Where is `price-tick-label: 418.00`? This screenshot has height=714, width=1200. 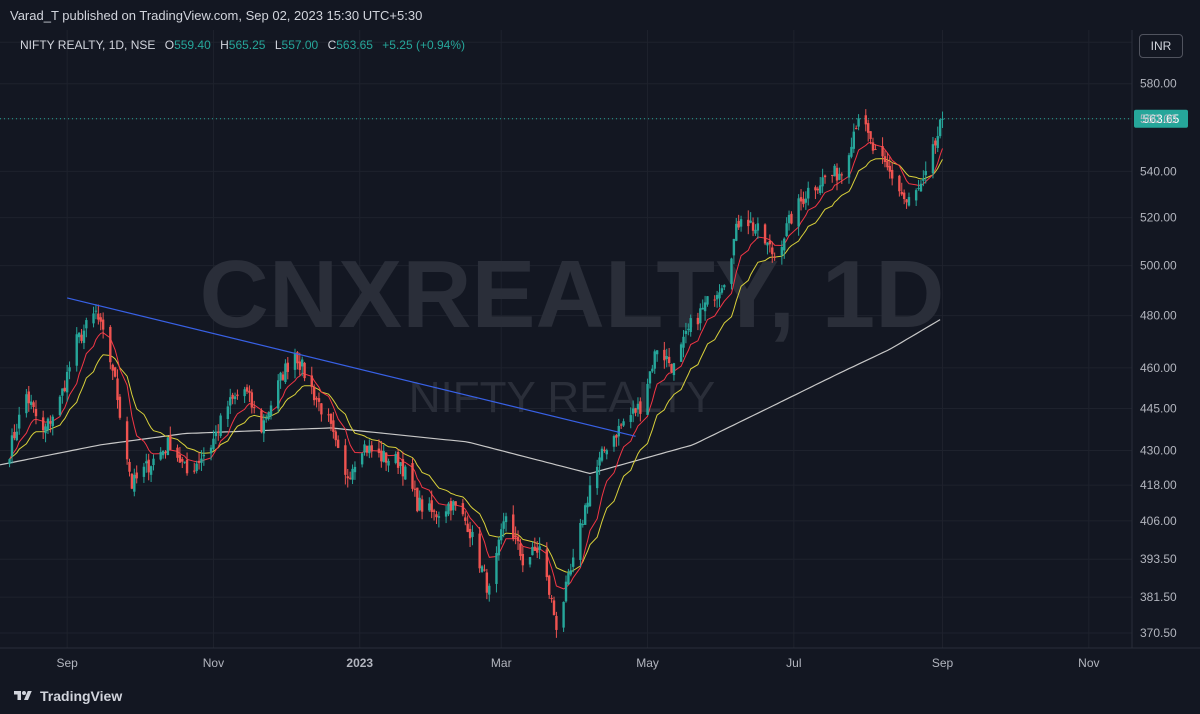 price-tick-label: 418.00 is located at coordinates (1158, 485).